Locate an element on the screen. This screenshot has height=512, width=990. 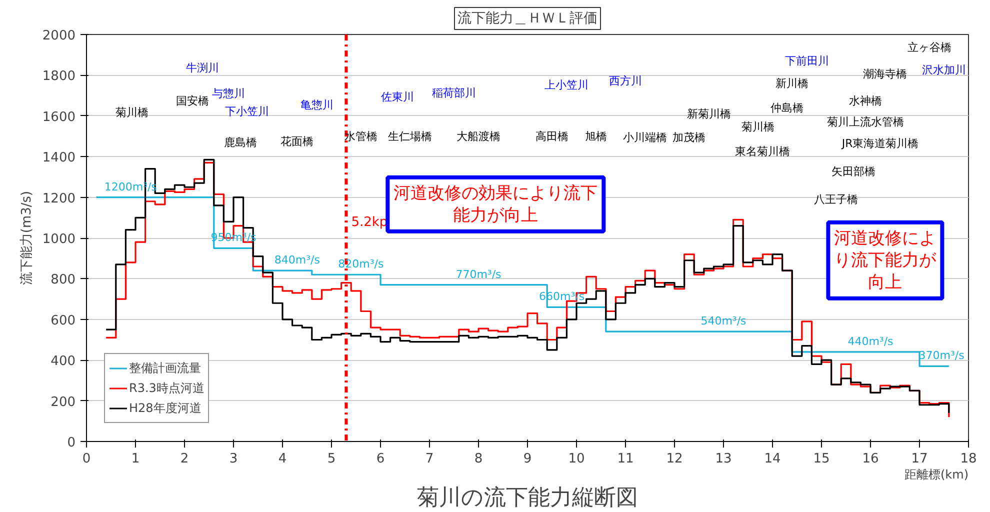
annotation: 国安橋 is located at coordinates (192, 101).